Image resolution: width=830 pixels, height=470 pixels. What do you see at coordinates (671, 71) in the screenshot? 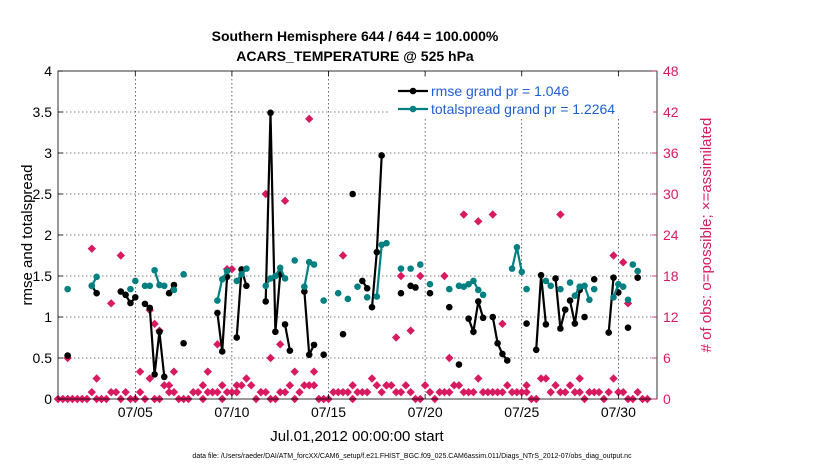
I see `y-tick-label-right: 48` at bounding box center [671, 71].